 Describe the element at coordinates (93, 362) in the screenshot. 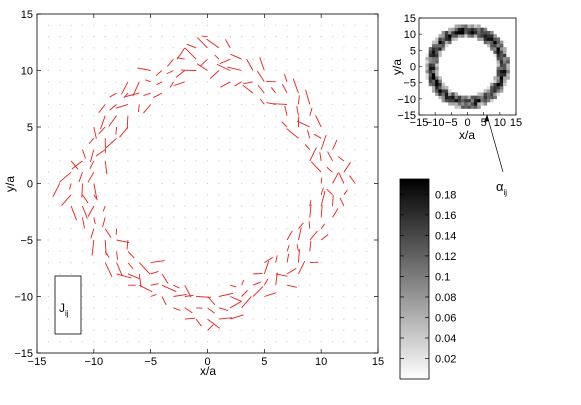

I see `main-x-tick-label-1: −10` at that location.